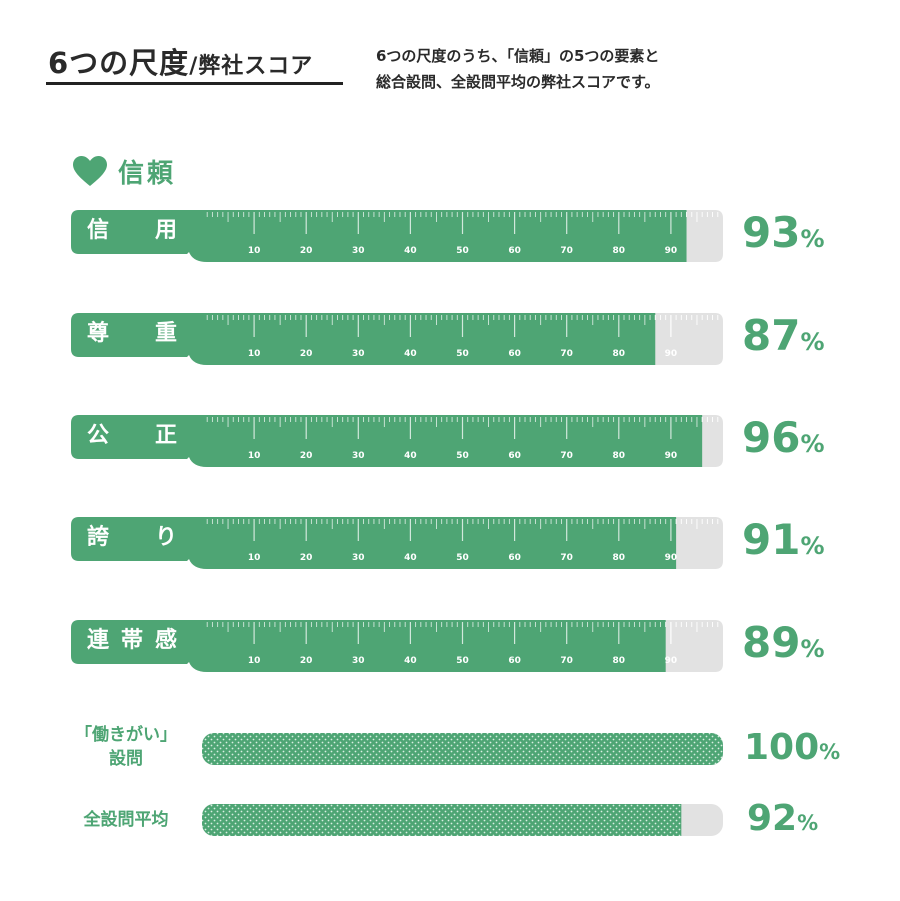 This screenshot has width=900, height=901. What do you see at coordinates (166, 230) in the screenshot?
I see `row-label-char: 用` at bounding box center [166, 230].